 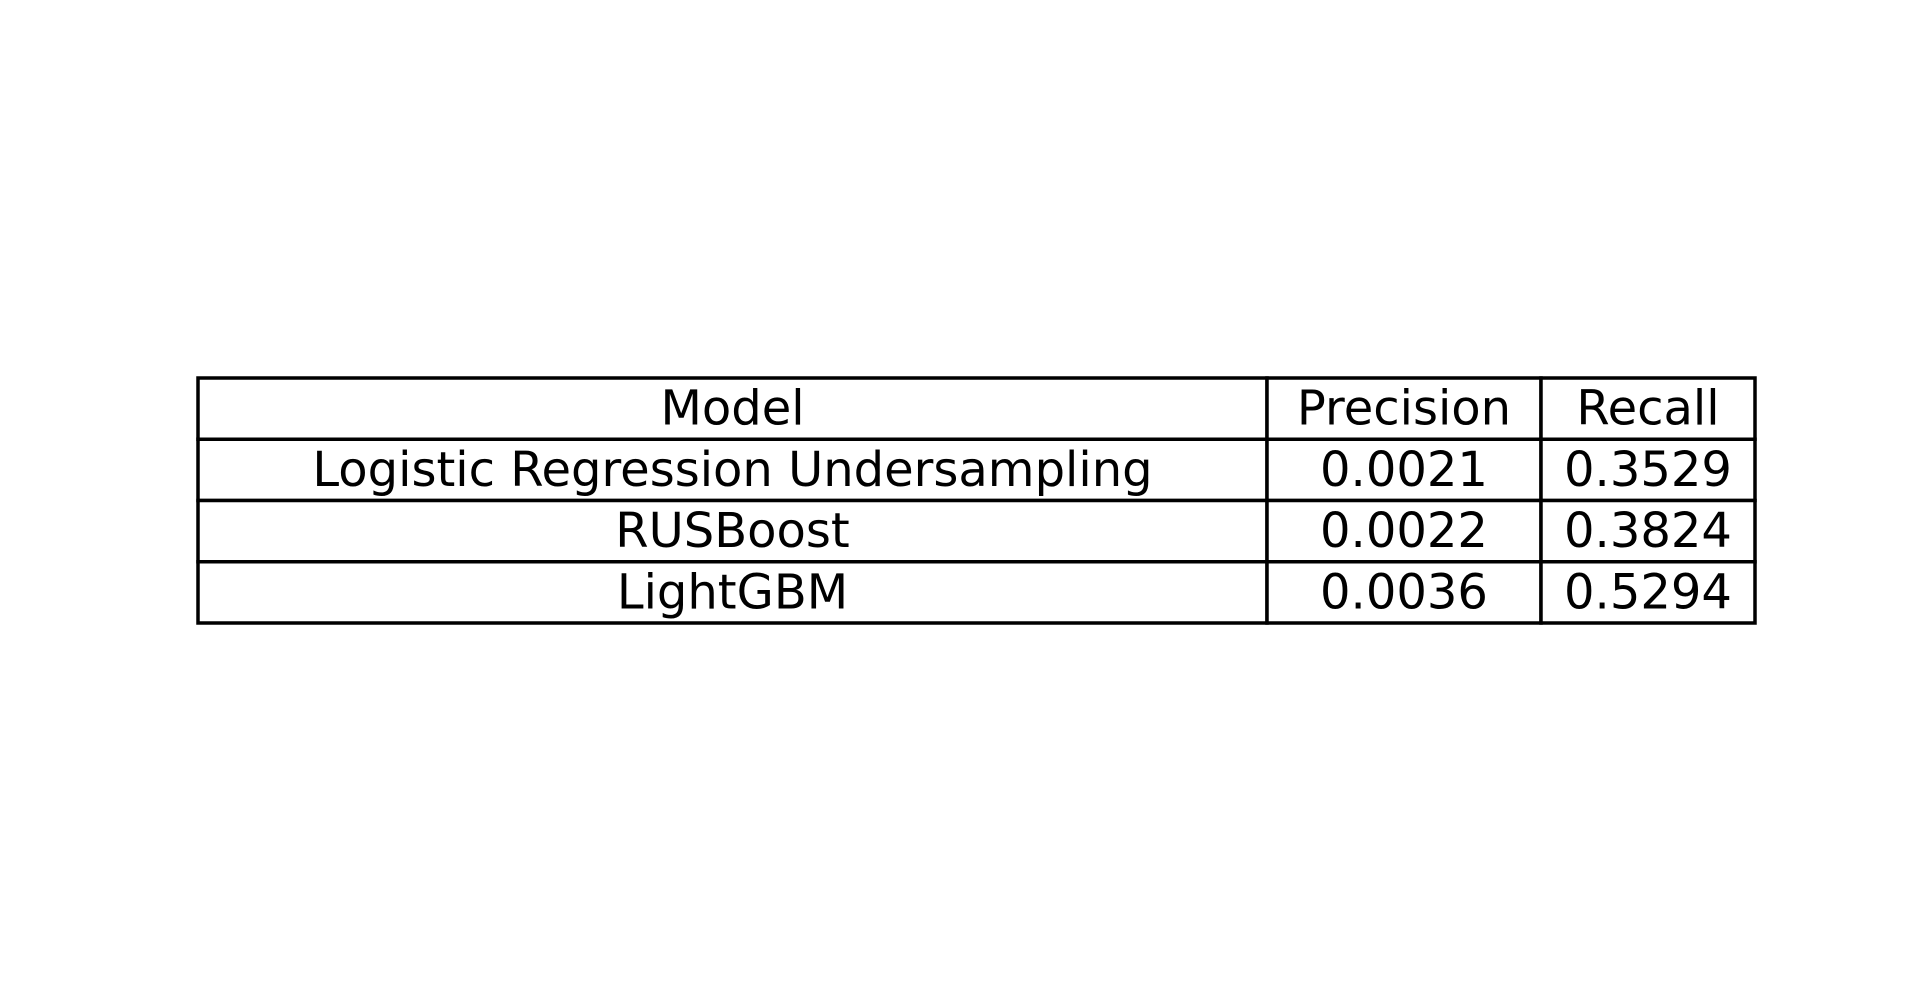 What do you see at coordinates (1648, 531) in the screenshot?
I see `cell-value: 0.3824` at bounding box center [1648, 531].